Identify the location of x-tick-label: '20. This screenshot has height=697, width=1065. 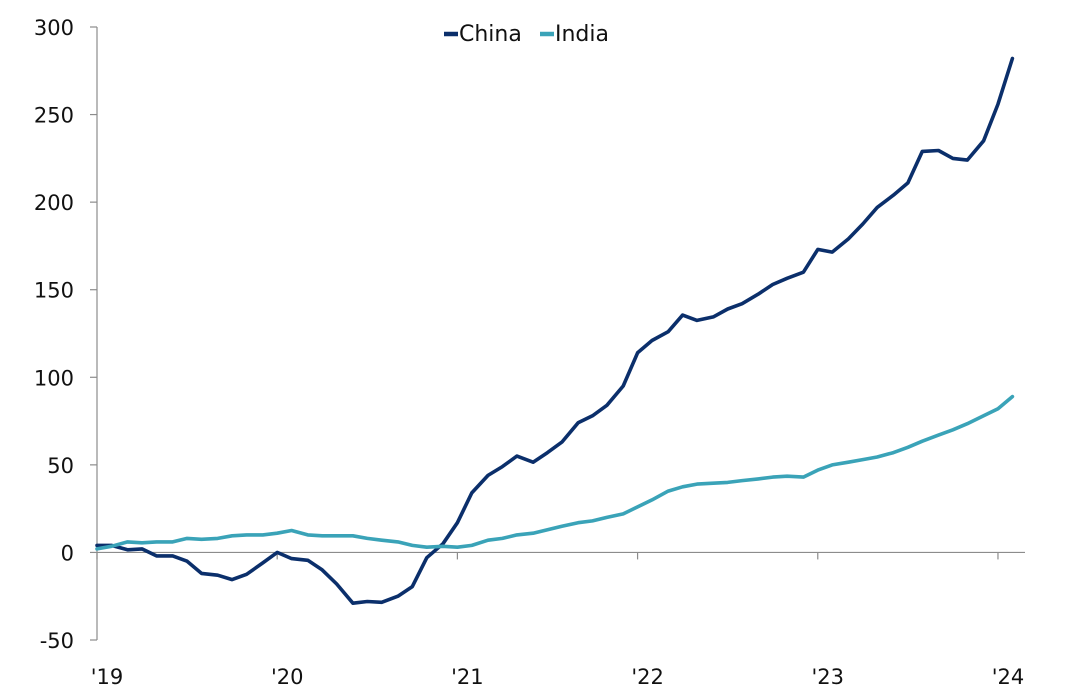
(287, 677).